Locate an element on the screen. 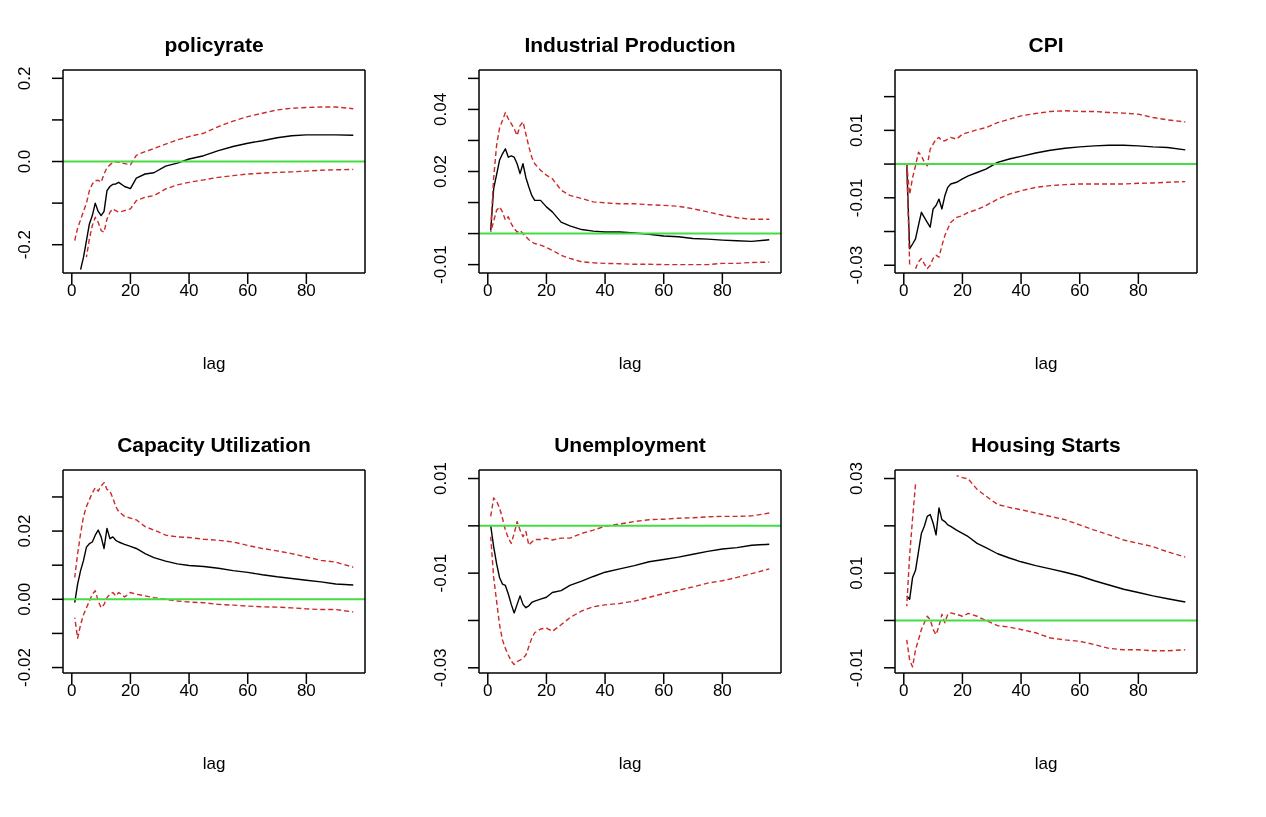  chart-title: Unemployment is located at coordinates (630, 445).